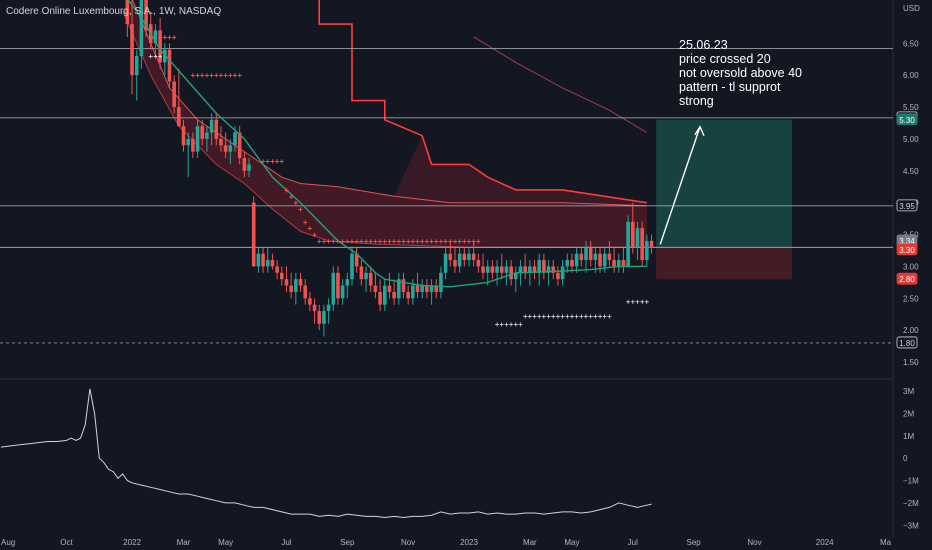 This screenshot has height=550, width=932. Describe the element at coordinates (730, 87) in the screenshot. I see `note-line: pattern - tl supprot` at that location.